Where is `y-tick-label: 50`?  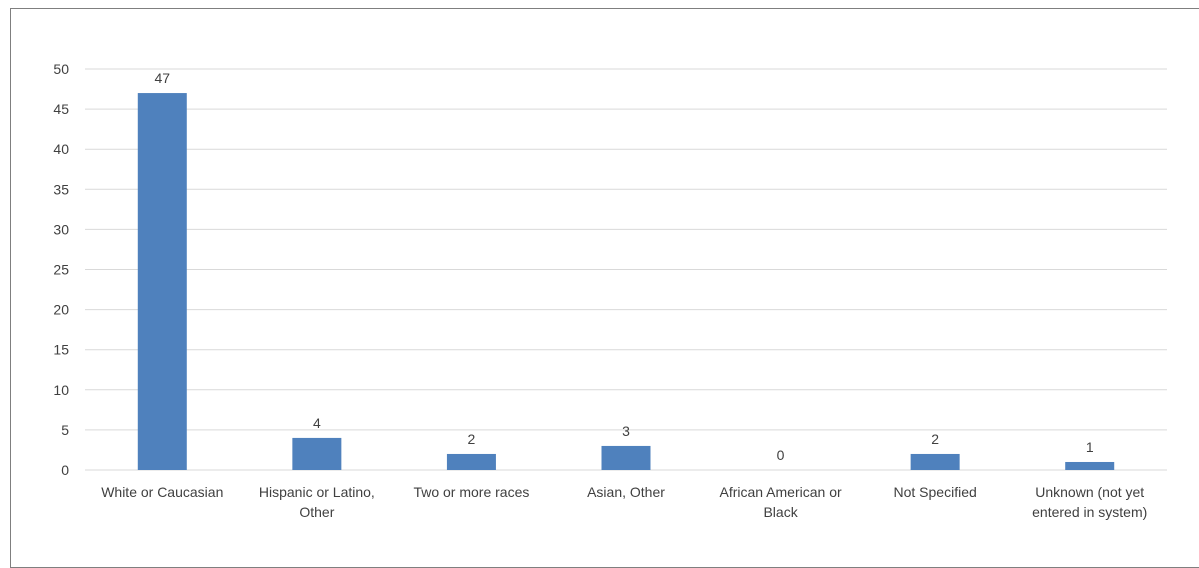 y-tick-label: 50 is located at coordinates (61, 69).